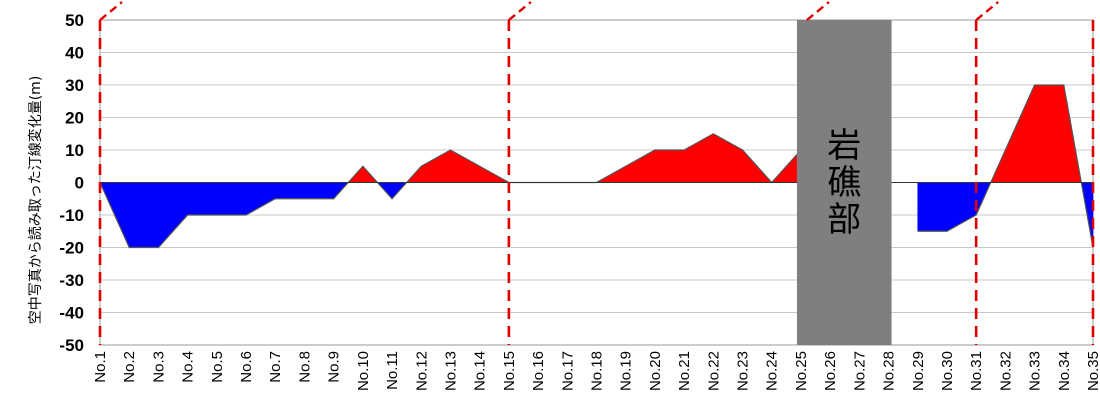  Describe the element at coordinates (217, 367) in the screenshot. I see `x-tick-label: No.5` at that location.